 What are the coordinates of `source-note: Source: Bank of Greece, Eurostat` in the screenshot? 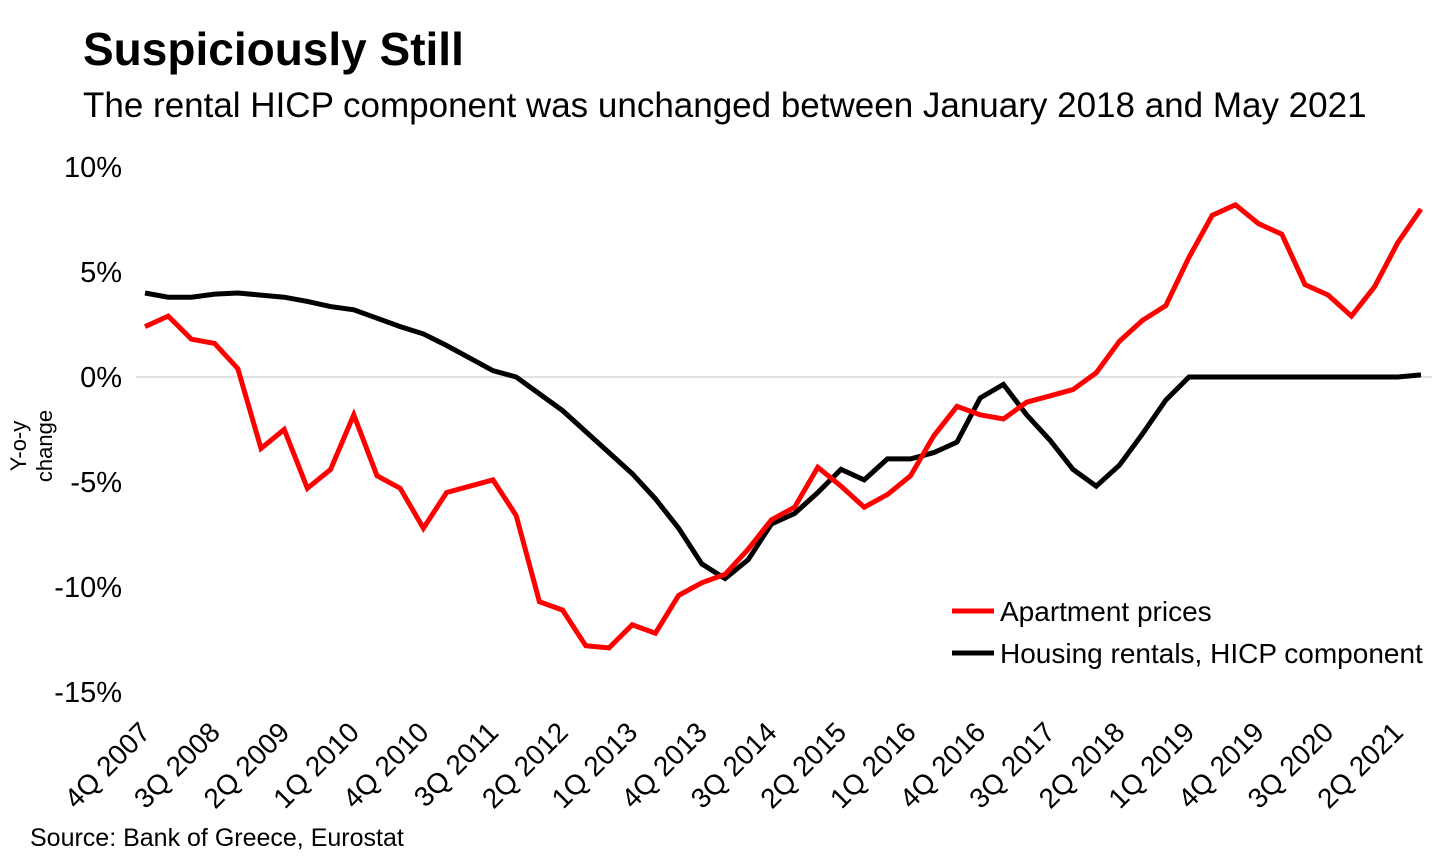 It's located at (217, 838).